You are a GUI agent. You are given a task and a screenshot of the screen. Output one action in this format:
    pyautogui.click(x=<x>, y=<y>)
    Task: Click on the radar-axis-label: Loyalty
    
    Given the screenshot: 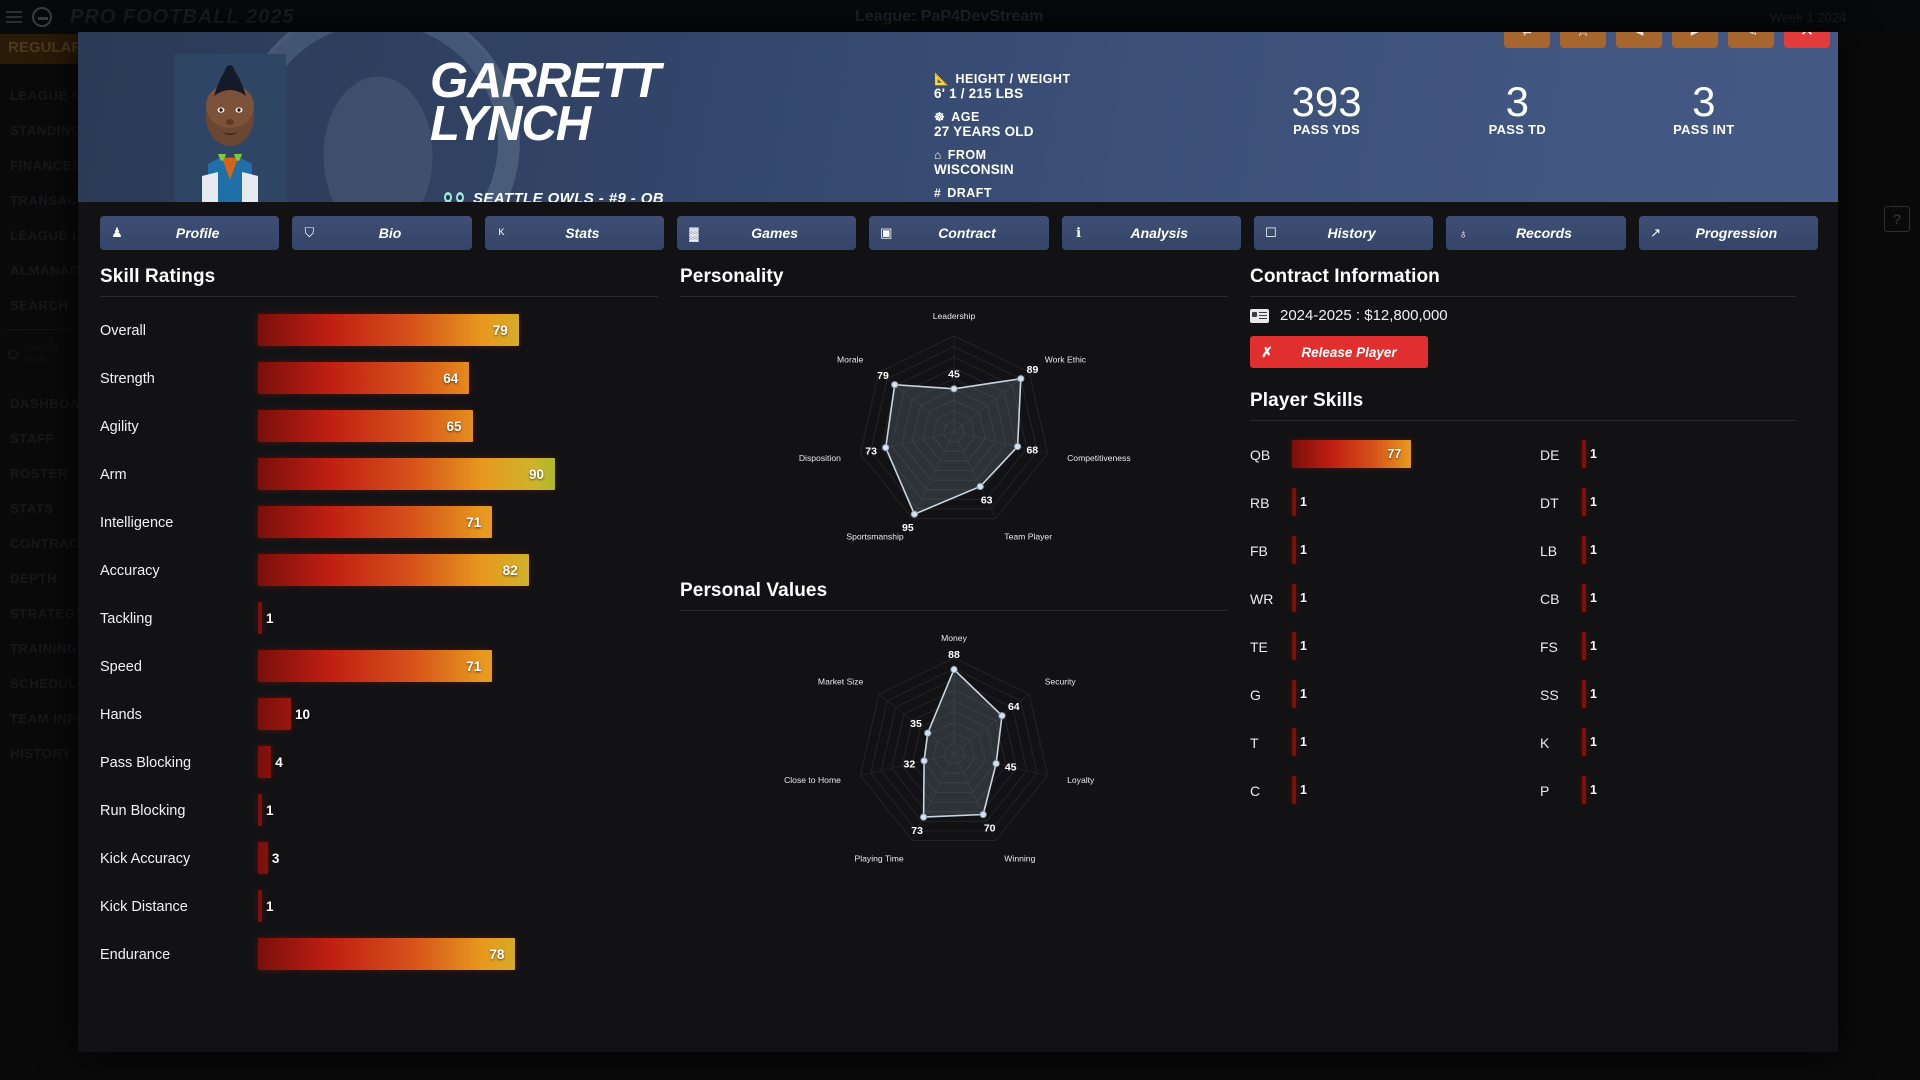 What is the action you would take?
    pyautogui.click(x=1081, y=780)
    